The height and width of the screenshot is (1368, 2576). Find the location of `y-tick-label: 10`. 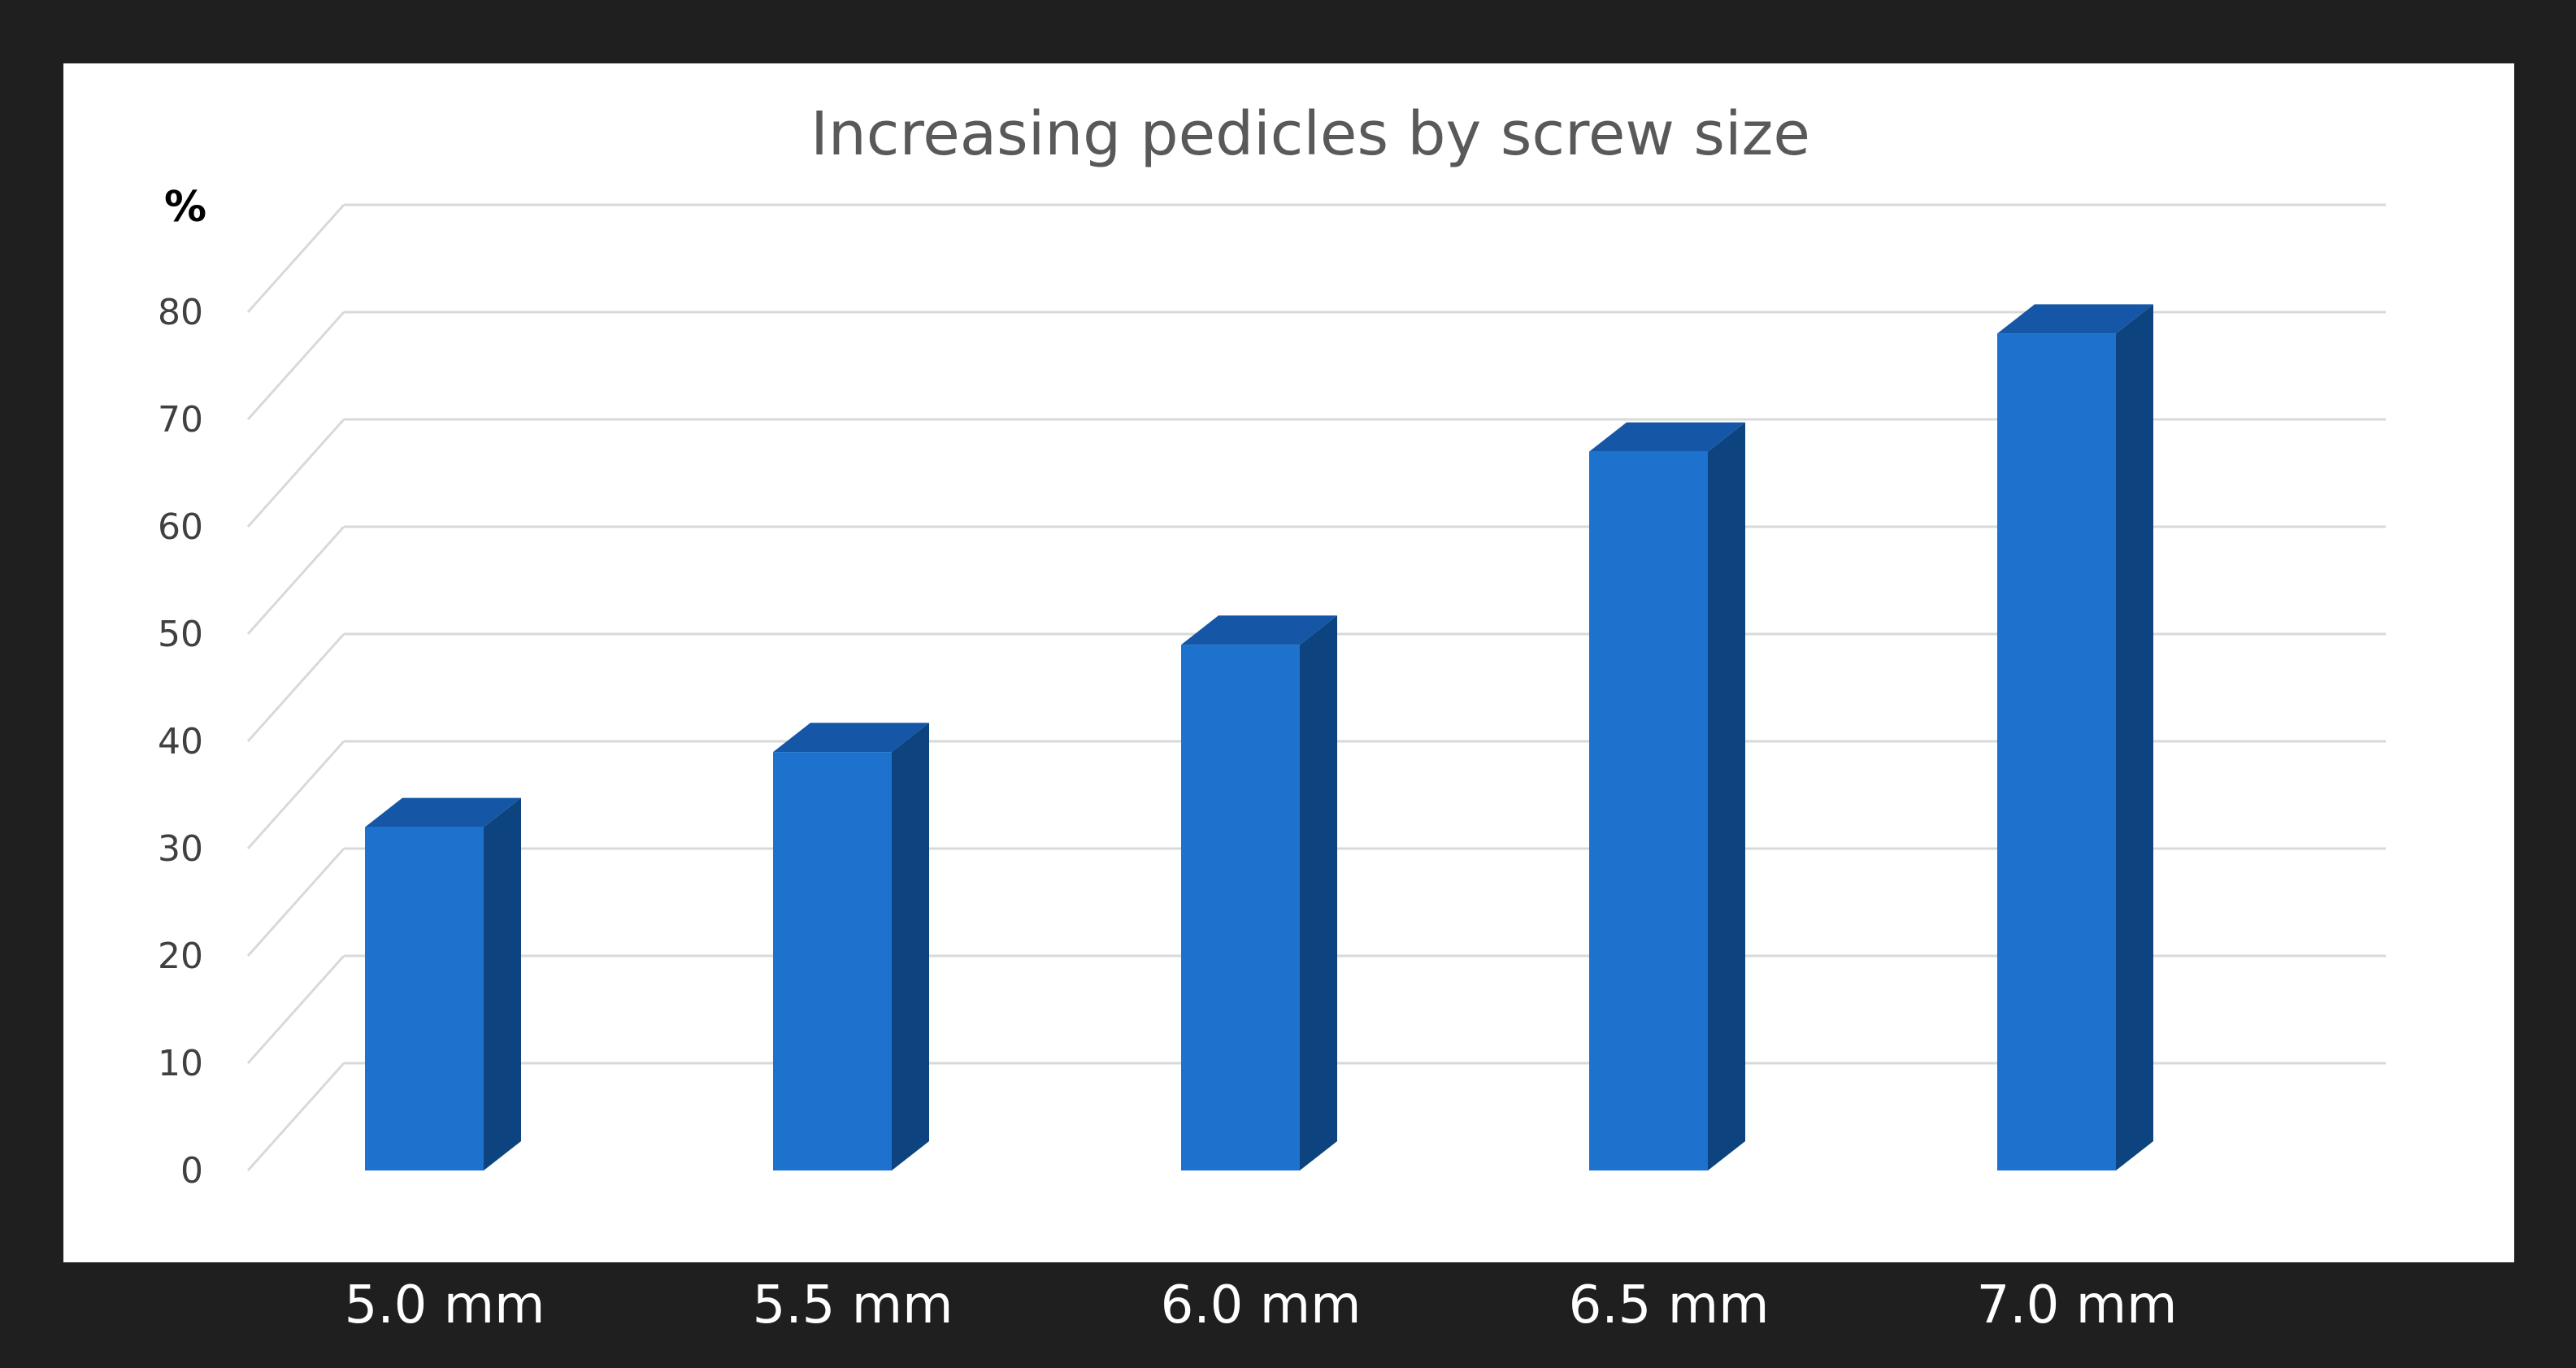

y-tick-label: 10 is located at coordinates (180, 1063).